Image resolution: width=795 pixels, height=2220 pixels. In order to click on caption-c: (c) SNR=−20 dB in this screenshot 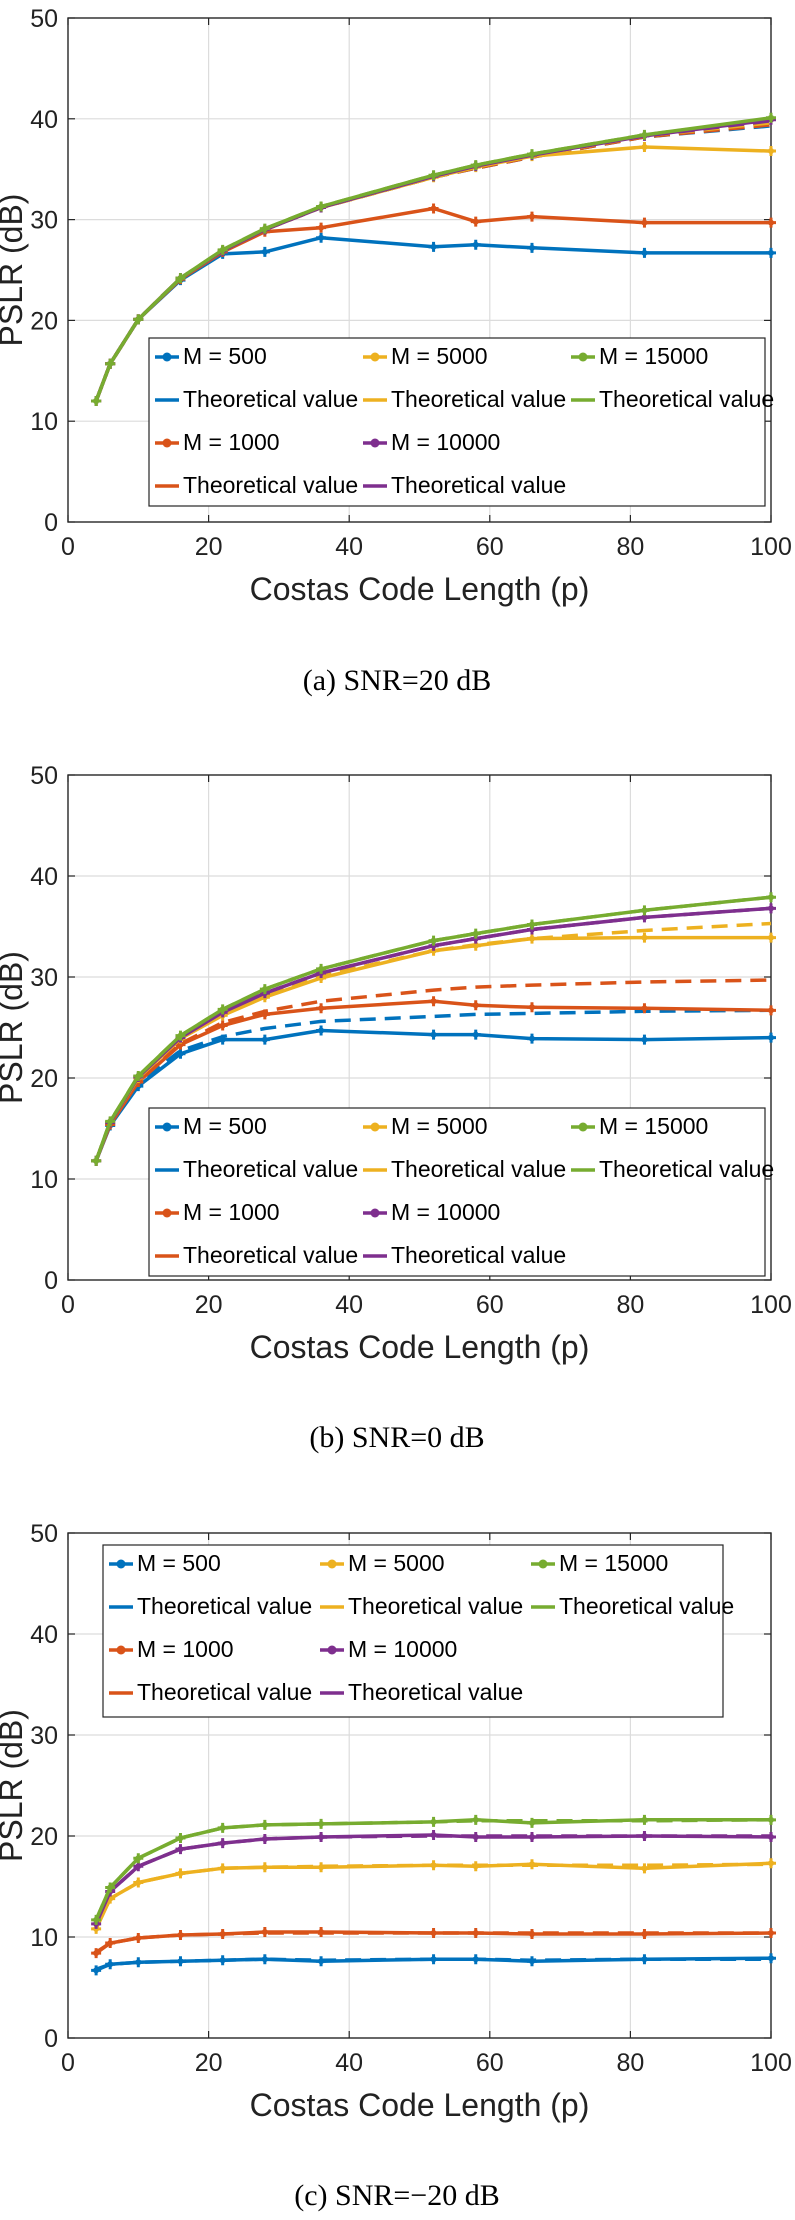, I will do `click(397, 2195)`.